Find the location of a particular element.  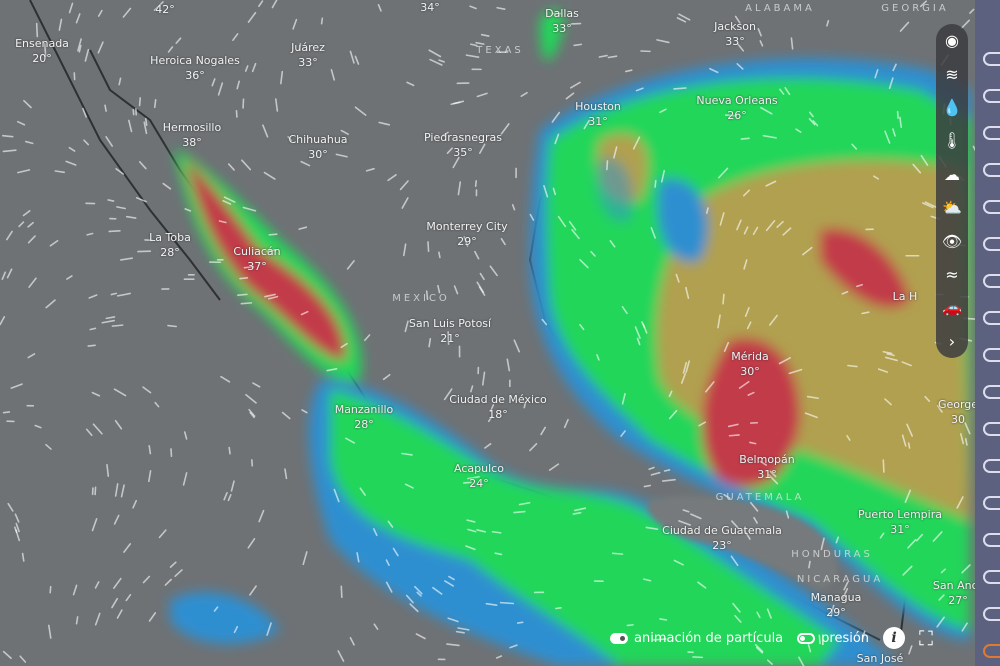

chevron-right-icon: › is located at coordinates (952, 341).